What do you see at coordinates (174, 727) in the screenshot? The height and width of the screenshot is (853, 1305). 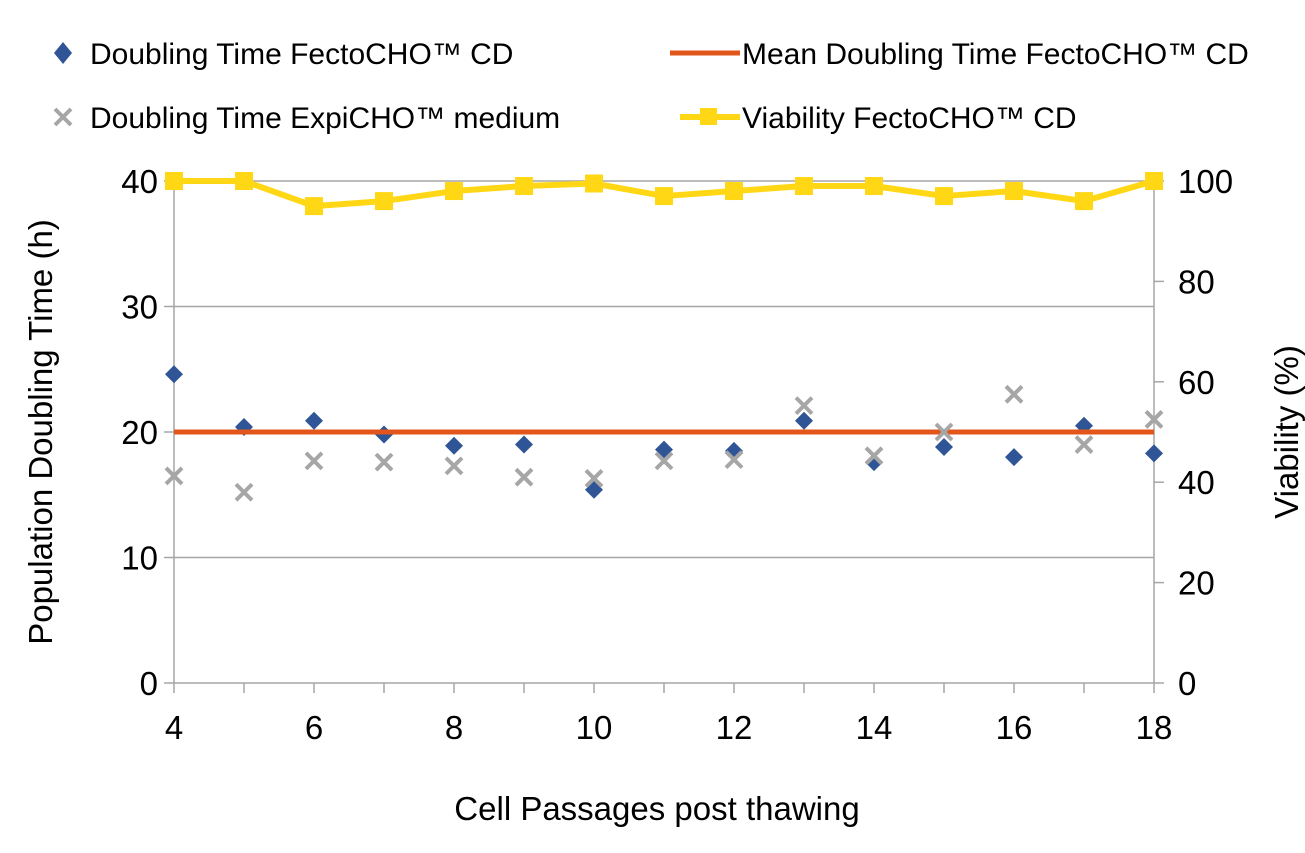 I see `x-tick-label: 4` at bounding box center [174, 727].